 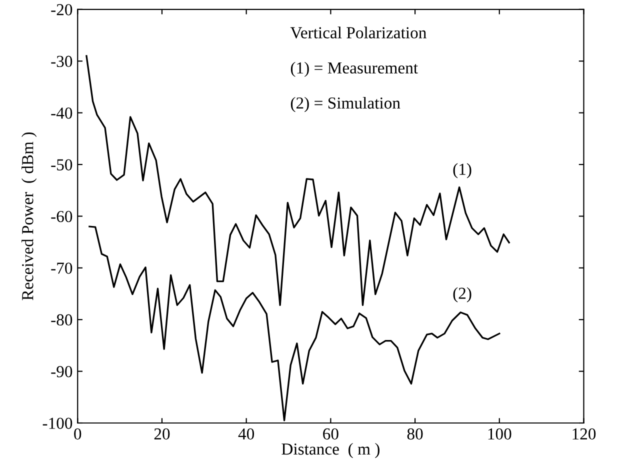 What do you see at coordinates (61, 216) in the screenshot?
I see `y-tick-label: -60` at bounding box center [61, 216].